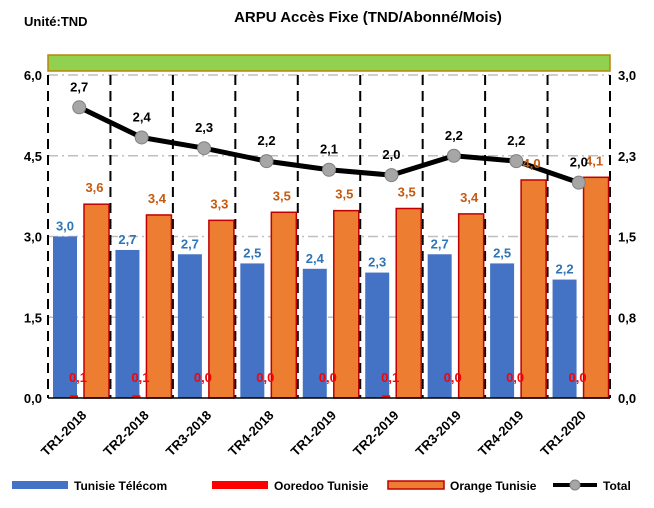 The image size is (654, 508). What do you see at coordinates (33, 237) in the screenshot?
I see `y-left-tick-label: 3,0` at bounding box center [33, 237].